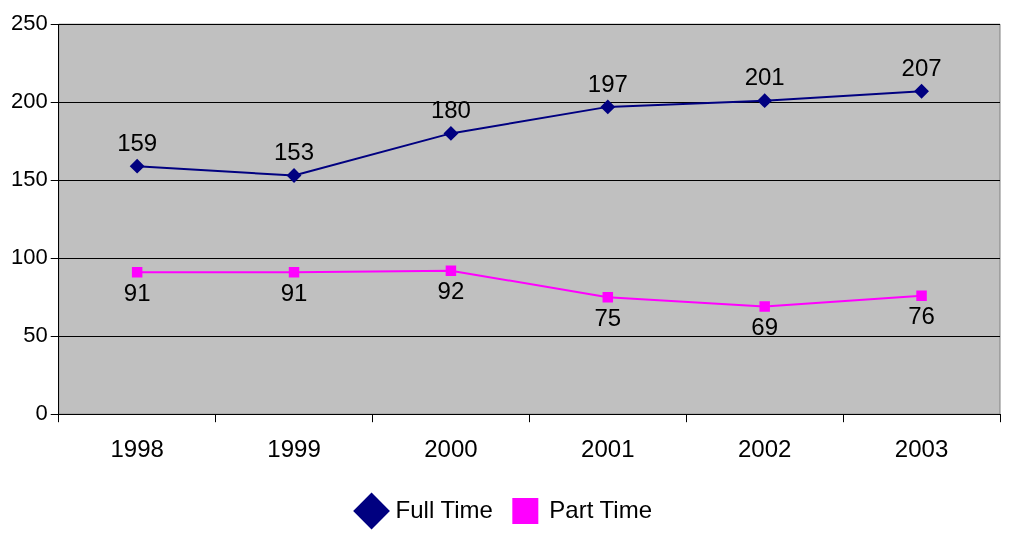 The width and height of the screenshot is (1016, 541). What do you see at coordinates (137, 449) in the screenshot?
I see `x-tick-label: 1998` at bounding box center [137, 449].